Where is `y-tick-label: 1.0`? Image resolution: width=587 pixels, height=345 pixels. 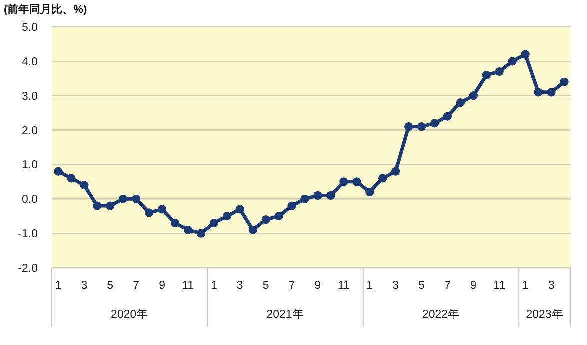
y-tick-label: 1.0 is located at coordinates (30, 166).